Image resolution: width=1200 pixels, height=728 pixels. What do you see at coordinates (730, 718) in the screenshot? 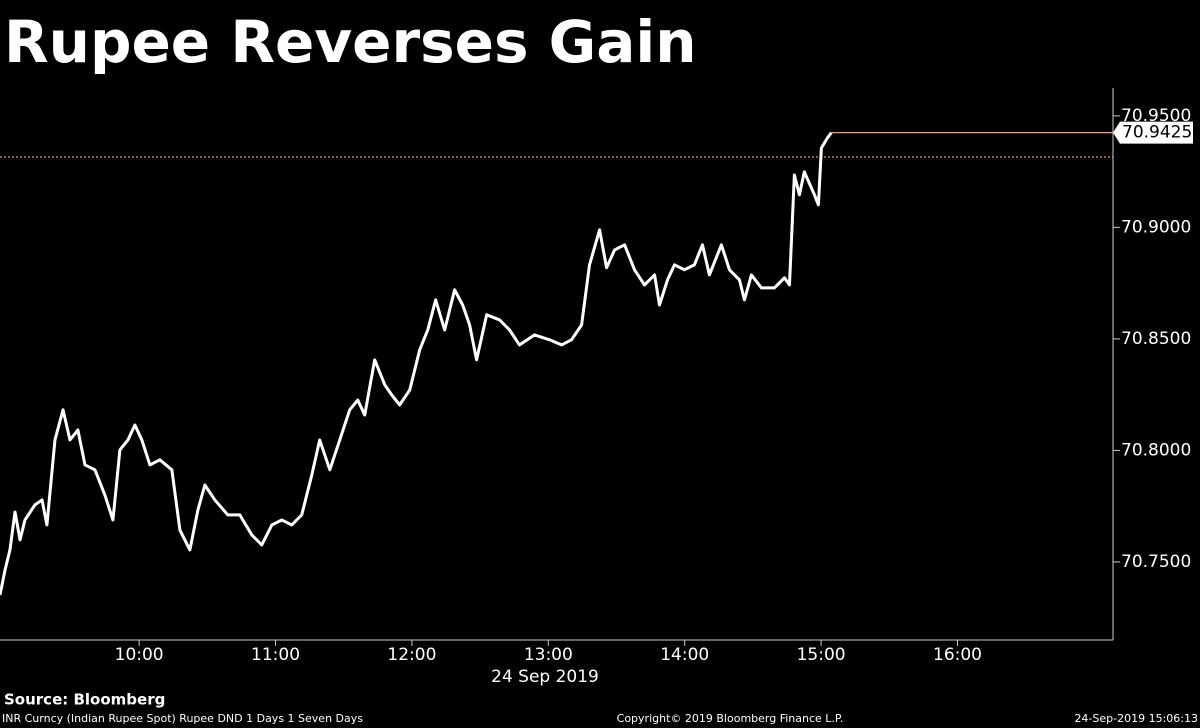
I see `footer-center: Copyright© 2019 Bloomberg Finance L.P.` at bounding box center [730, 718].